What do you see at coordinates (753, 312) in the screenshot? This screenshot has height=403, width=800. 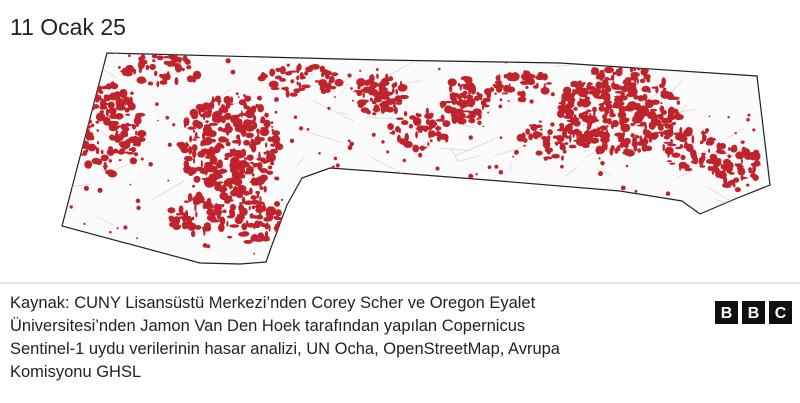 I see `bbc-logo: B B C` at bounding box center [753, 312].